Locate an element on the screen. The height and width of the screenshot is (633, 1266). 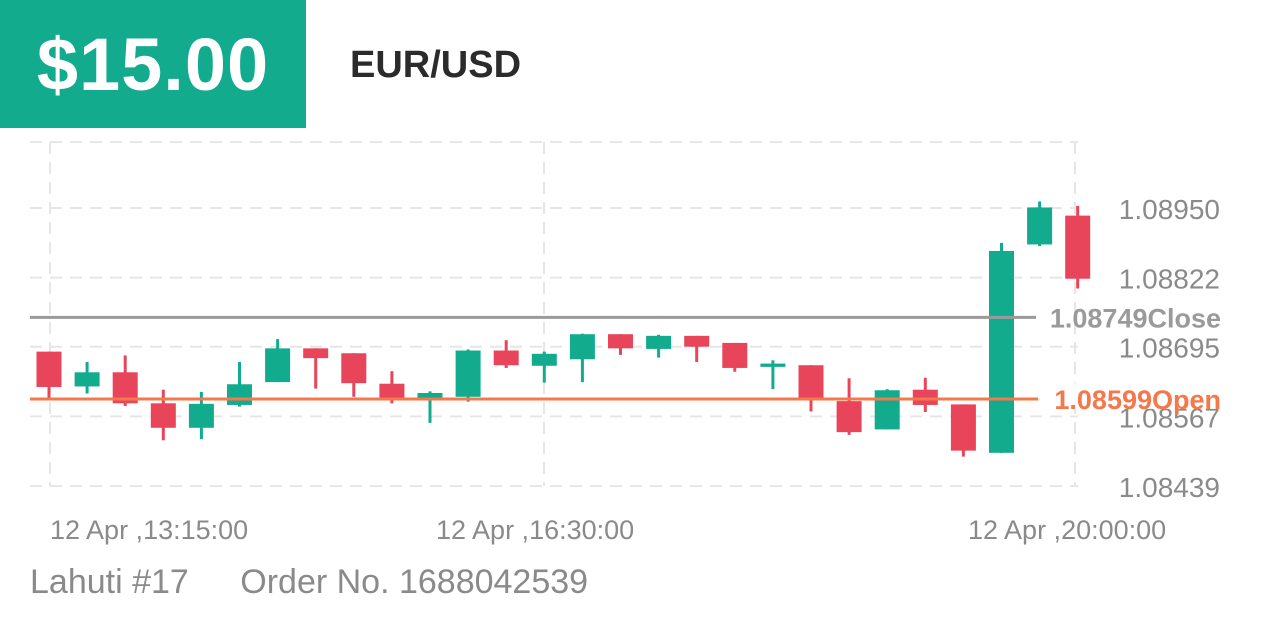
y-tick-label: 1.08695 is located at coordinates (1169, 348).